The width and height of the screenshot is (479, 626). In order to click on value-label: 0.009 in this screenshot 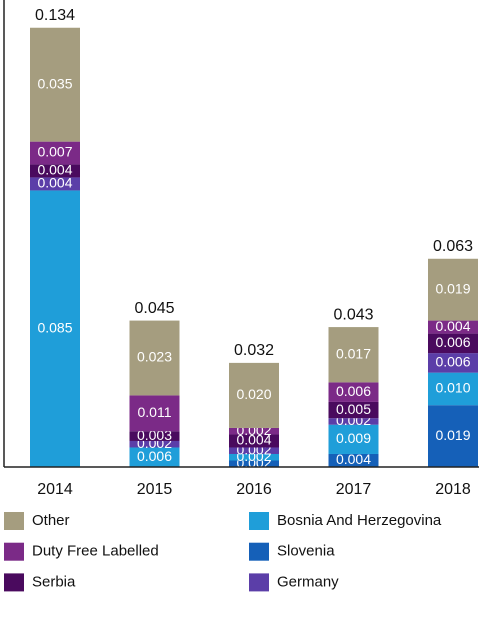, I will do `click(353, 438)`.